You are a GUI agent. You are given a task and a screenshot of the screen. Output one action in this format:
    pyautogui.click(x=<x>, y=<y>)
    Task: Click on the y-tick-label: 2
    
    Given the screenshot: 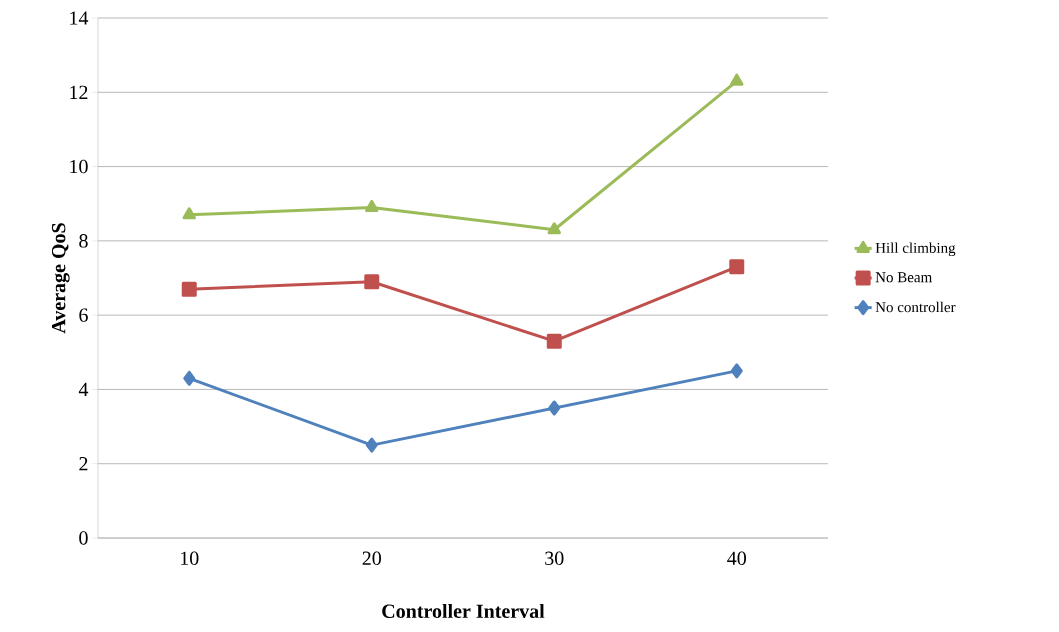 What is the action you would take?
    pyautogui.click(x=83, y=464)
    